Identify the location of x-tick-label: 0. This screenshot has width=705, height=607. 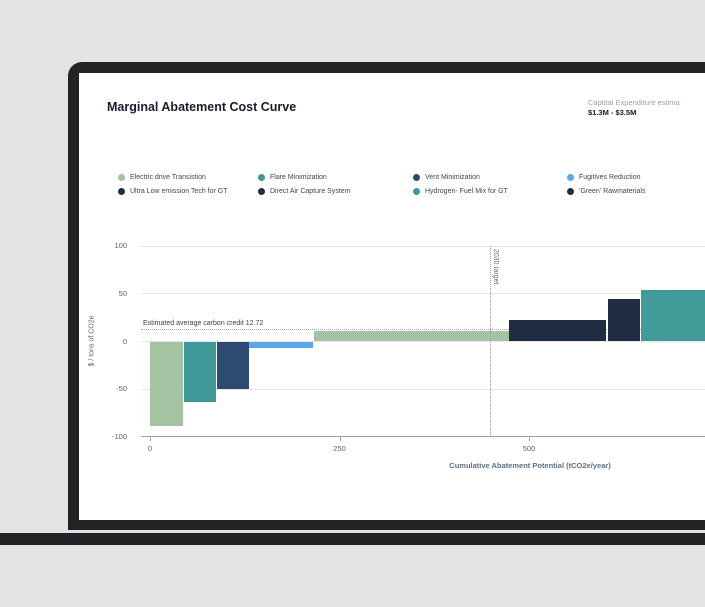
(150, 448).